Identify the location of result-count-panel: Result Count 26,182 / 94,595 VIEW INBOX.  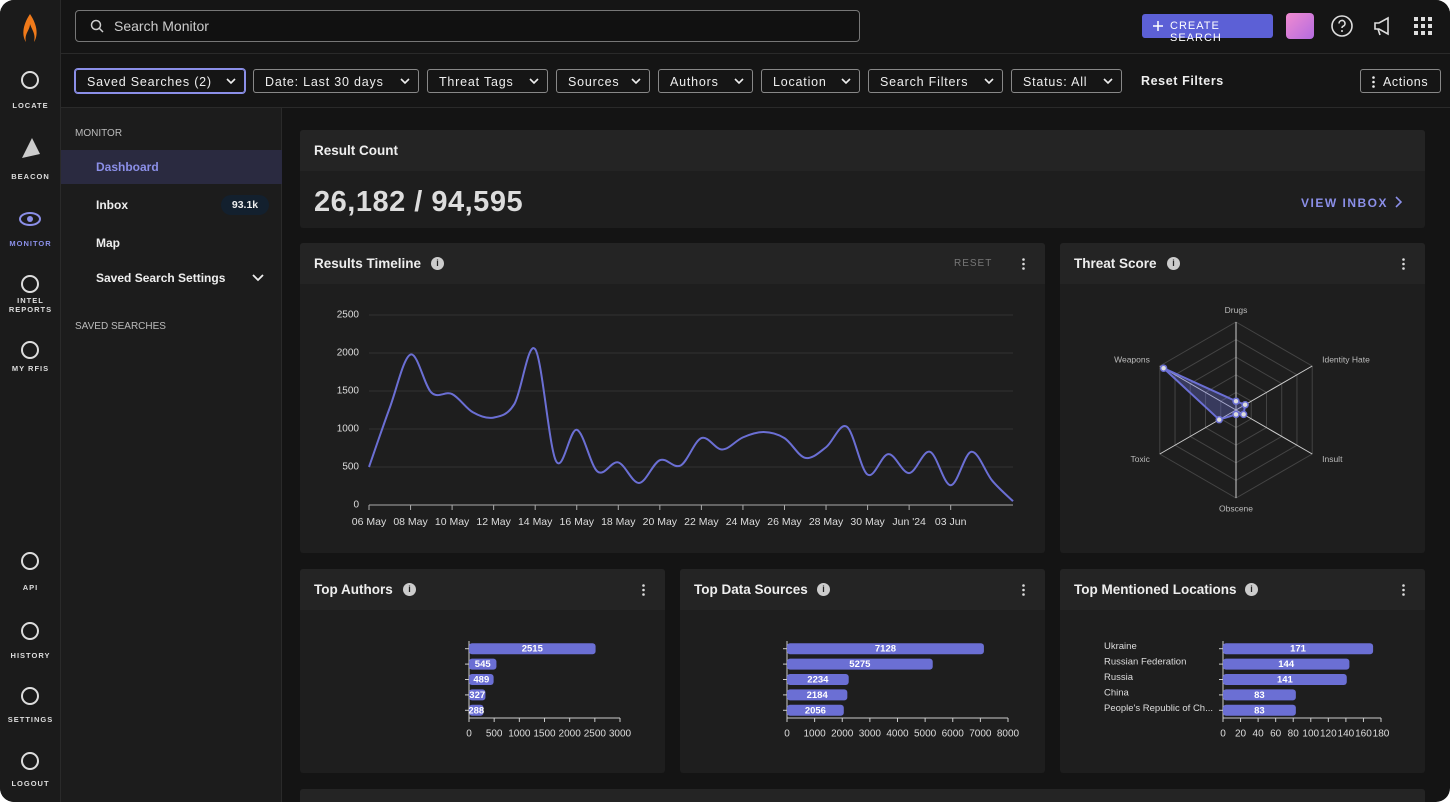
(862, 179).